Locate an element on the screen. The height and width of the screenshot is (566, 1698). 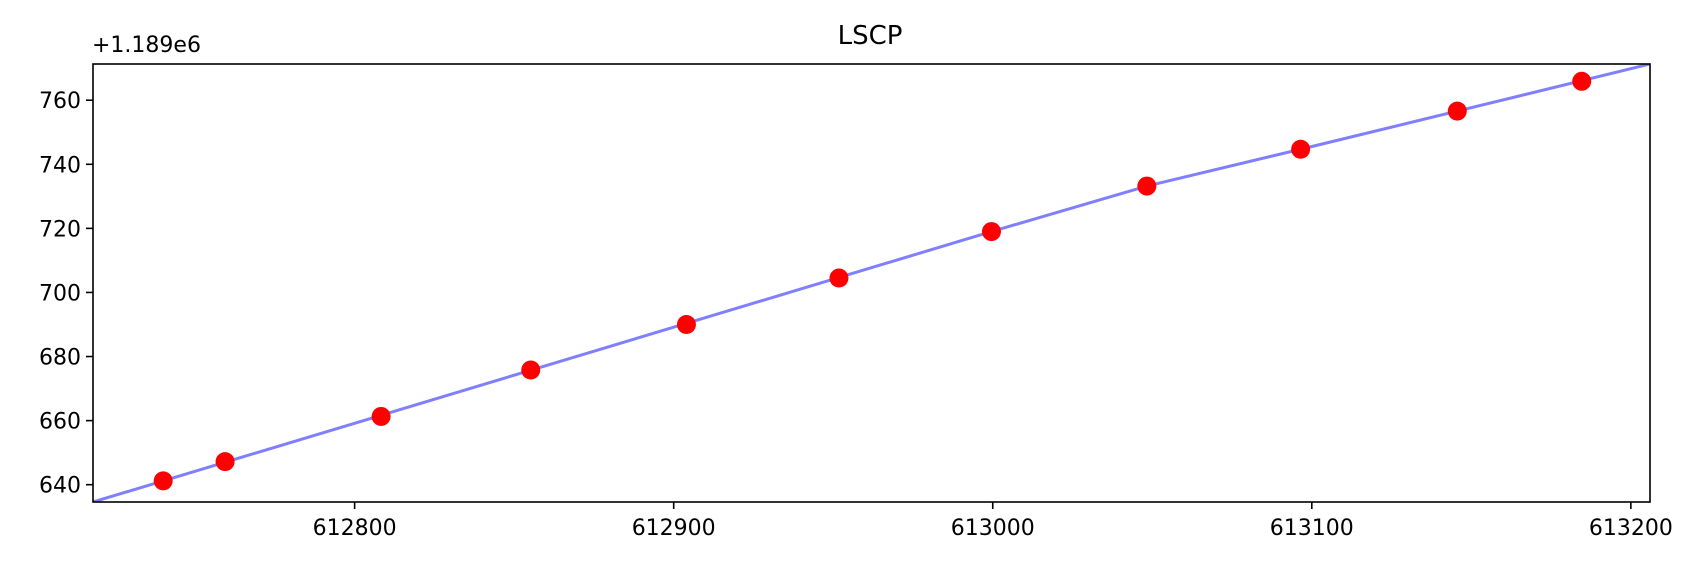
x-tick-label: 613200 is located at coordinates (1631, 528).